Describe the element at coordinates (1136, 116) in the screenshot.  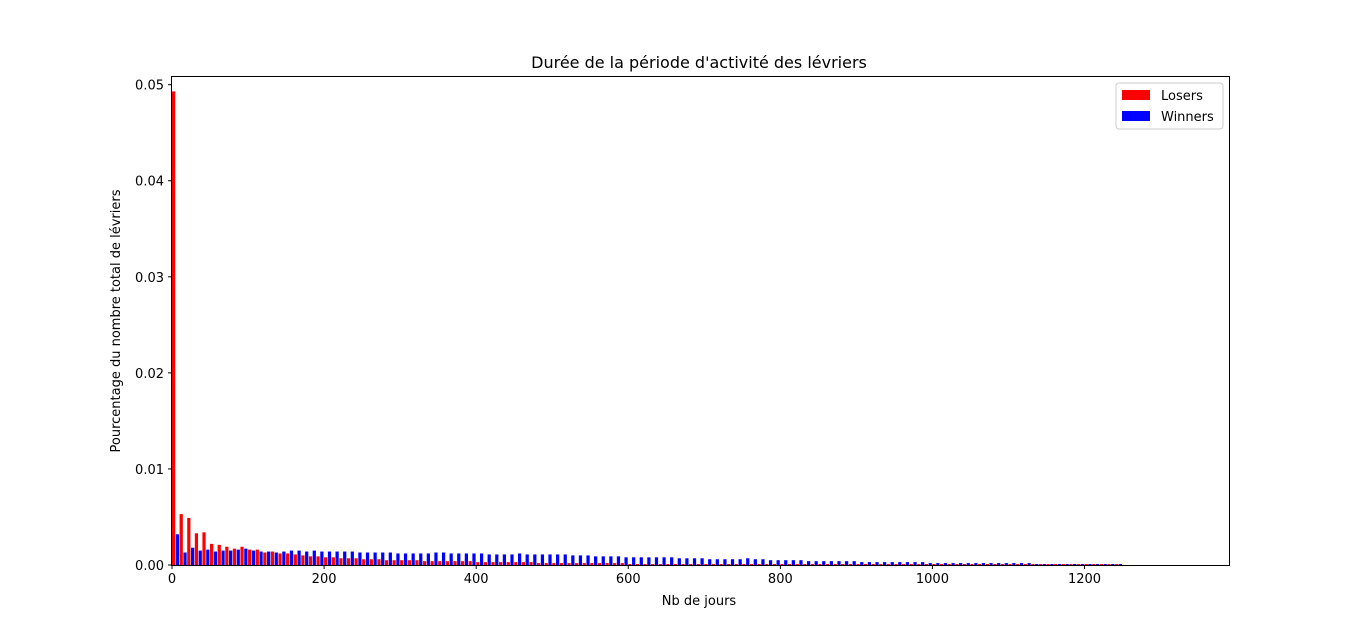
I see `legend-swatch-winners` at that location.